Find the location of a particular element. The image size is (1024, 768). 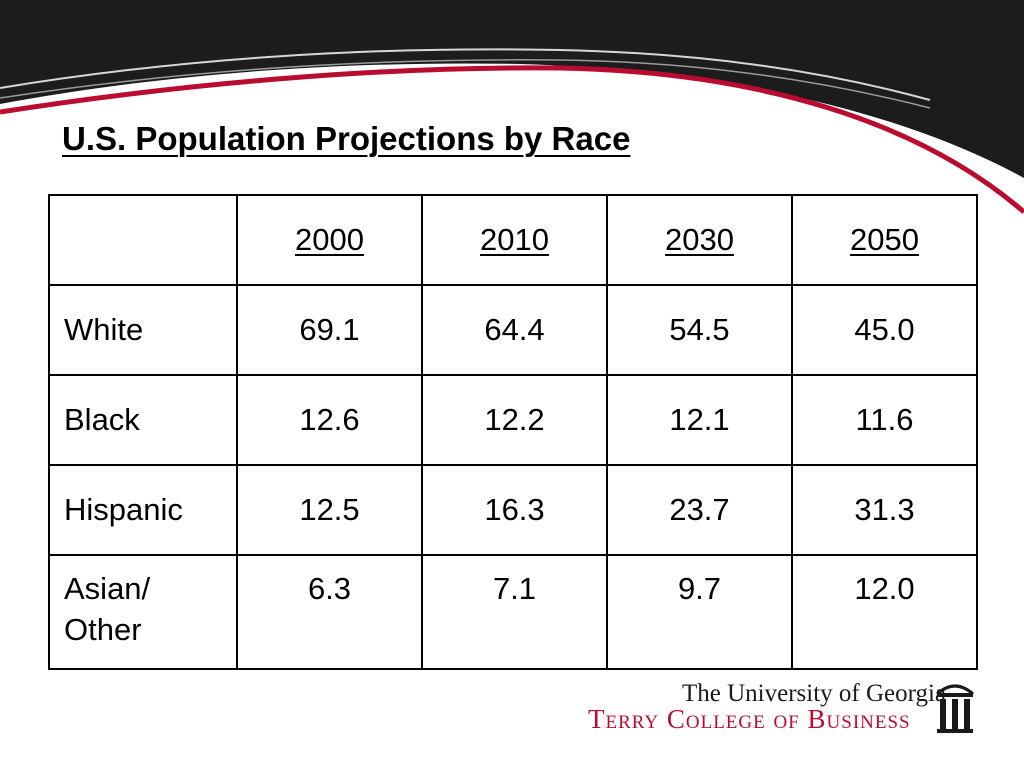

logo-university-name: The University of Georgia is located at coordinates (814, 693).